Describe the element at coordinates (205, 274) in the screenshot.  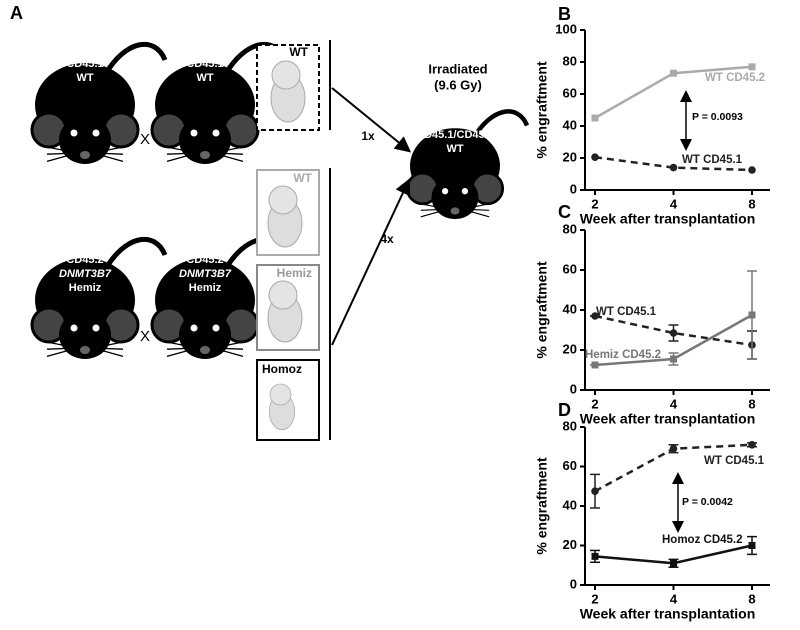
I see `mouse-label: DNMT3B7` at that location.